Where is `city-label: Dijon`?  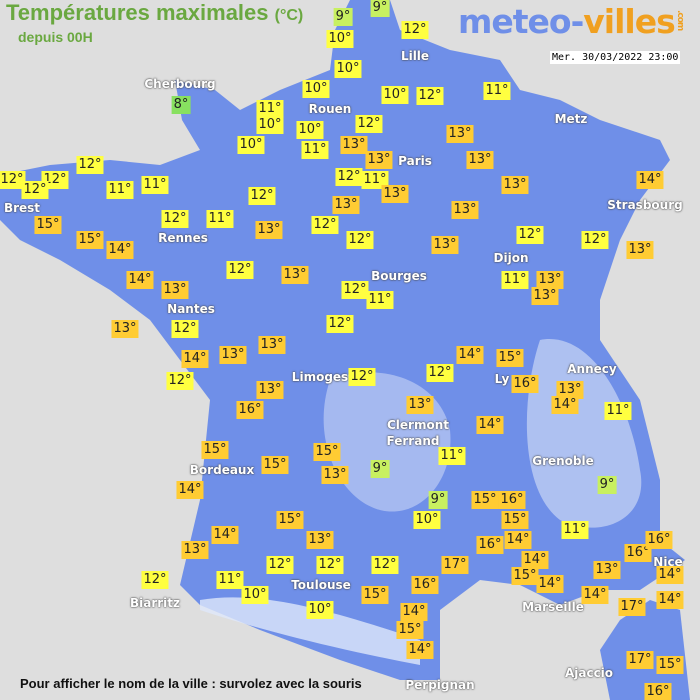
city-label: Dijon is located at coordinates (511, 258).